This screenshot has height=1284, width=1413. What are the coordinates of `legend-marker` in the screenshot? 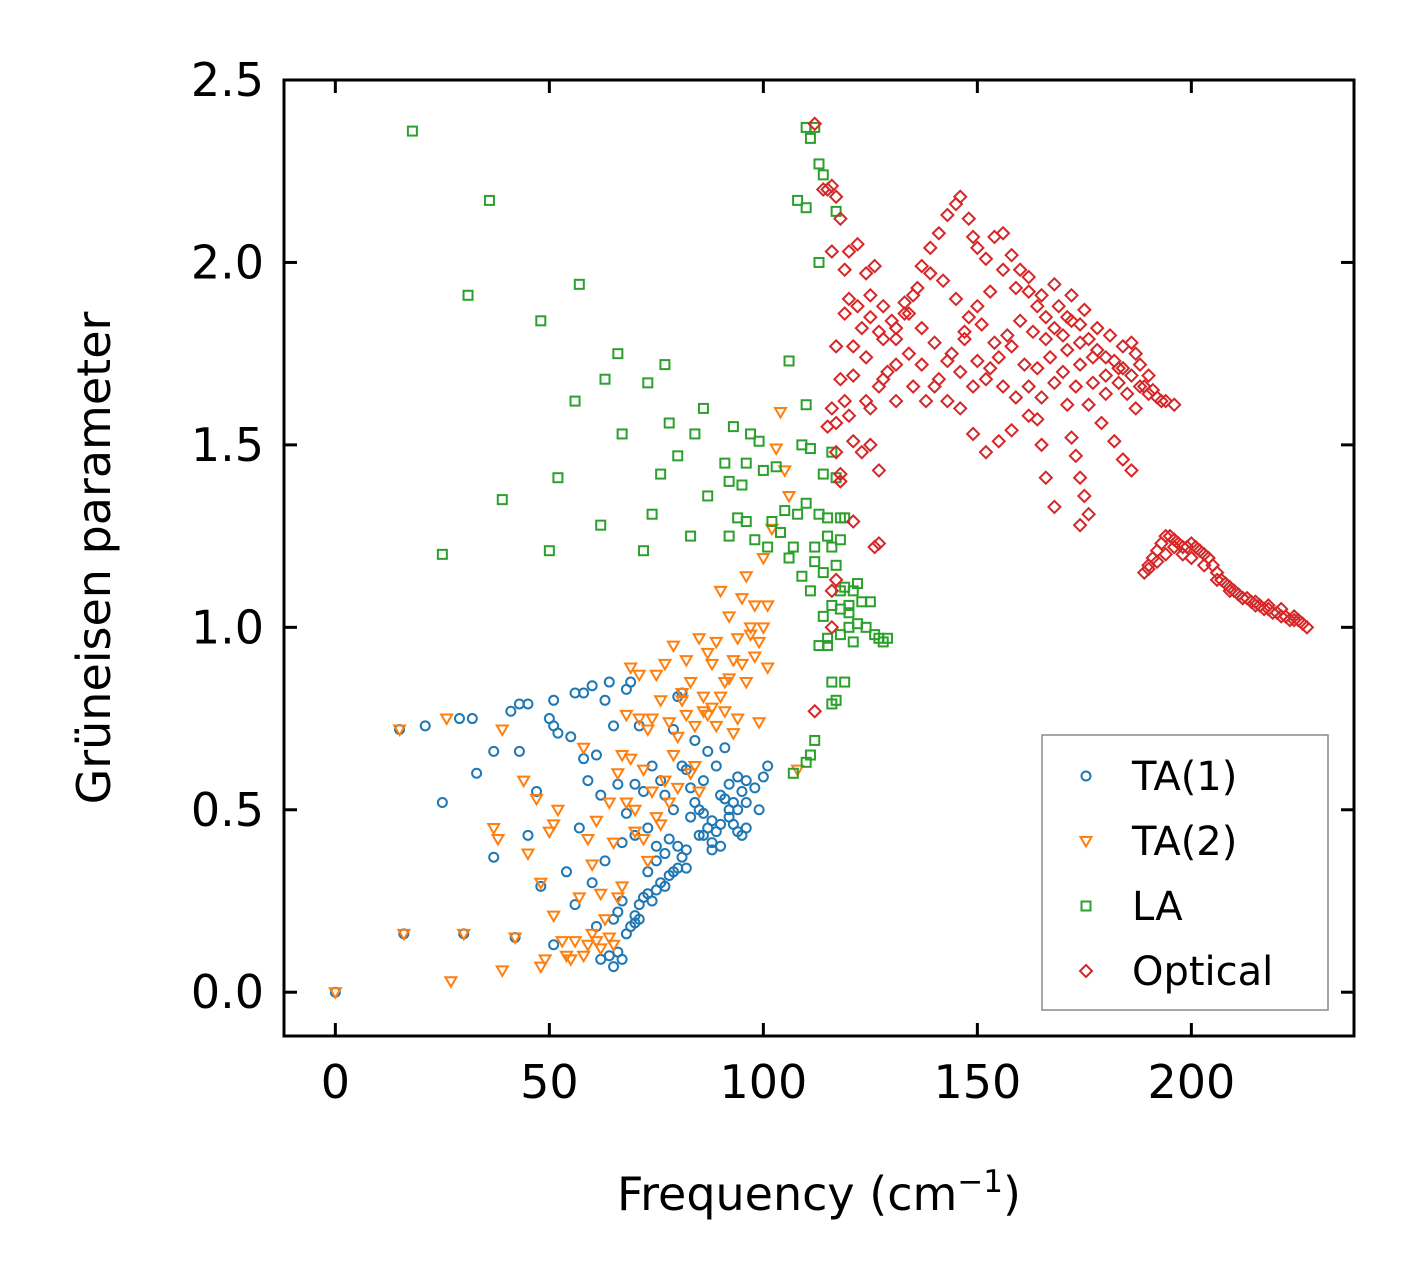 It's located at (1086, 906).